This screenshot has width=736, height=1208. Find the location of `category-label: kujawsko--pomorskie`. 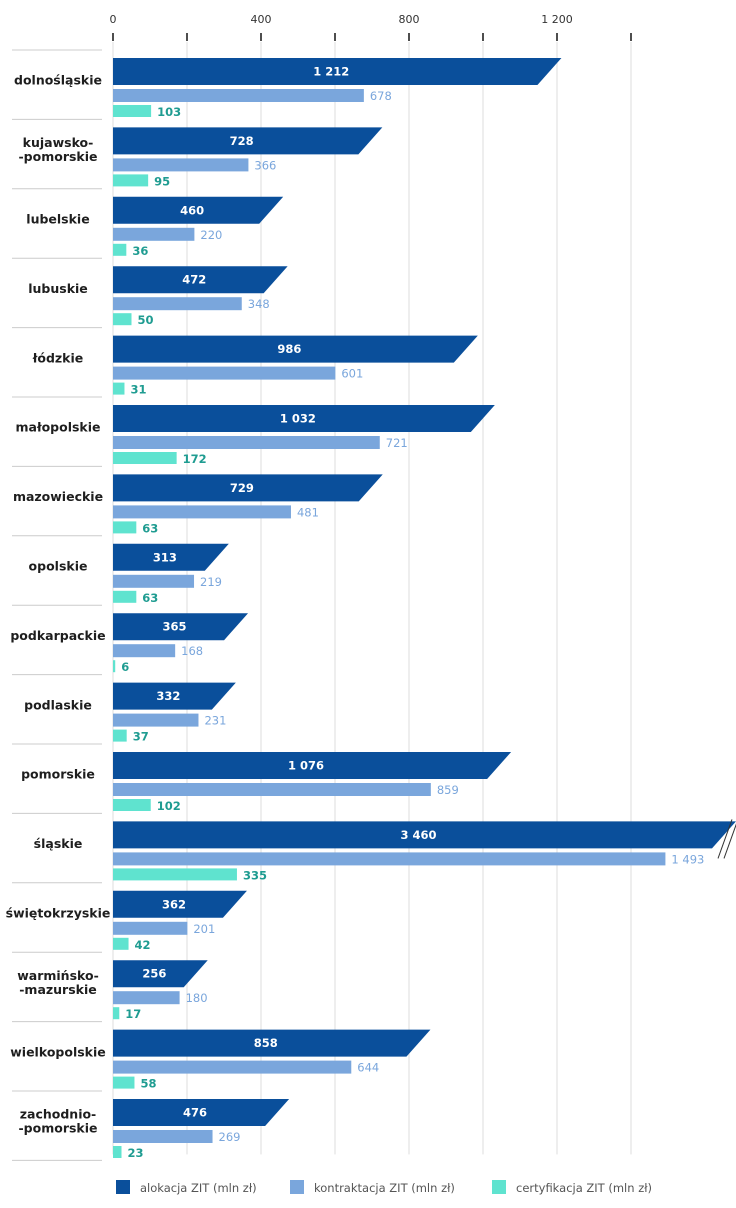

category-label: kujawsko--pomorskie is located at coordinates (57, 149).